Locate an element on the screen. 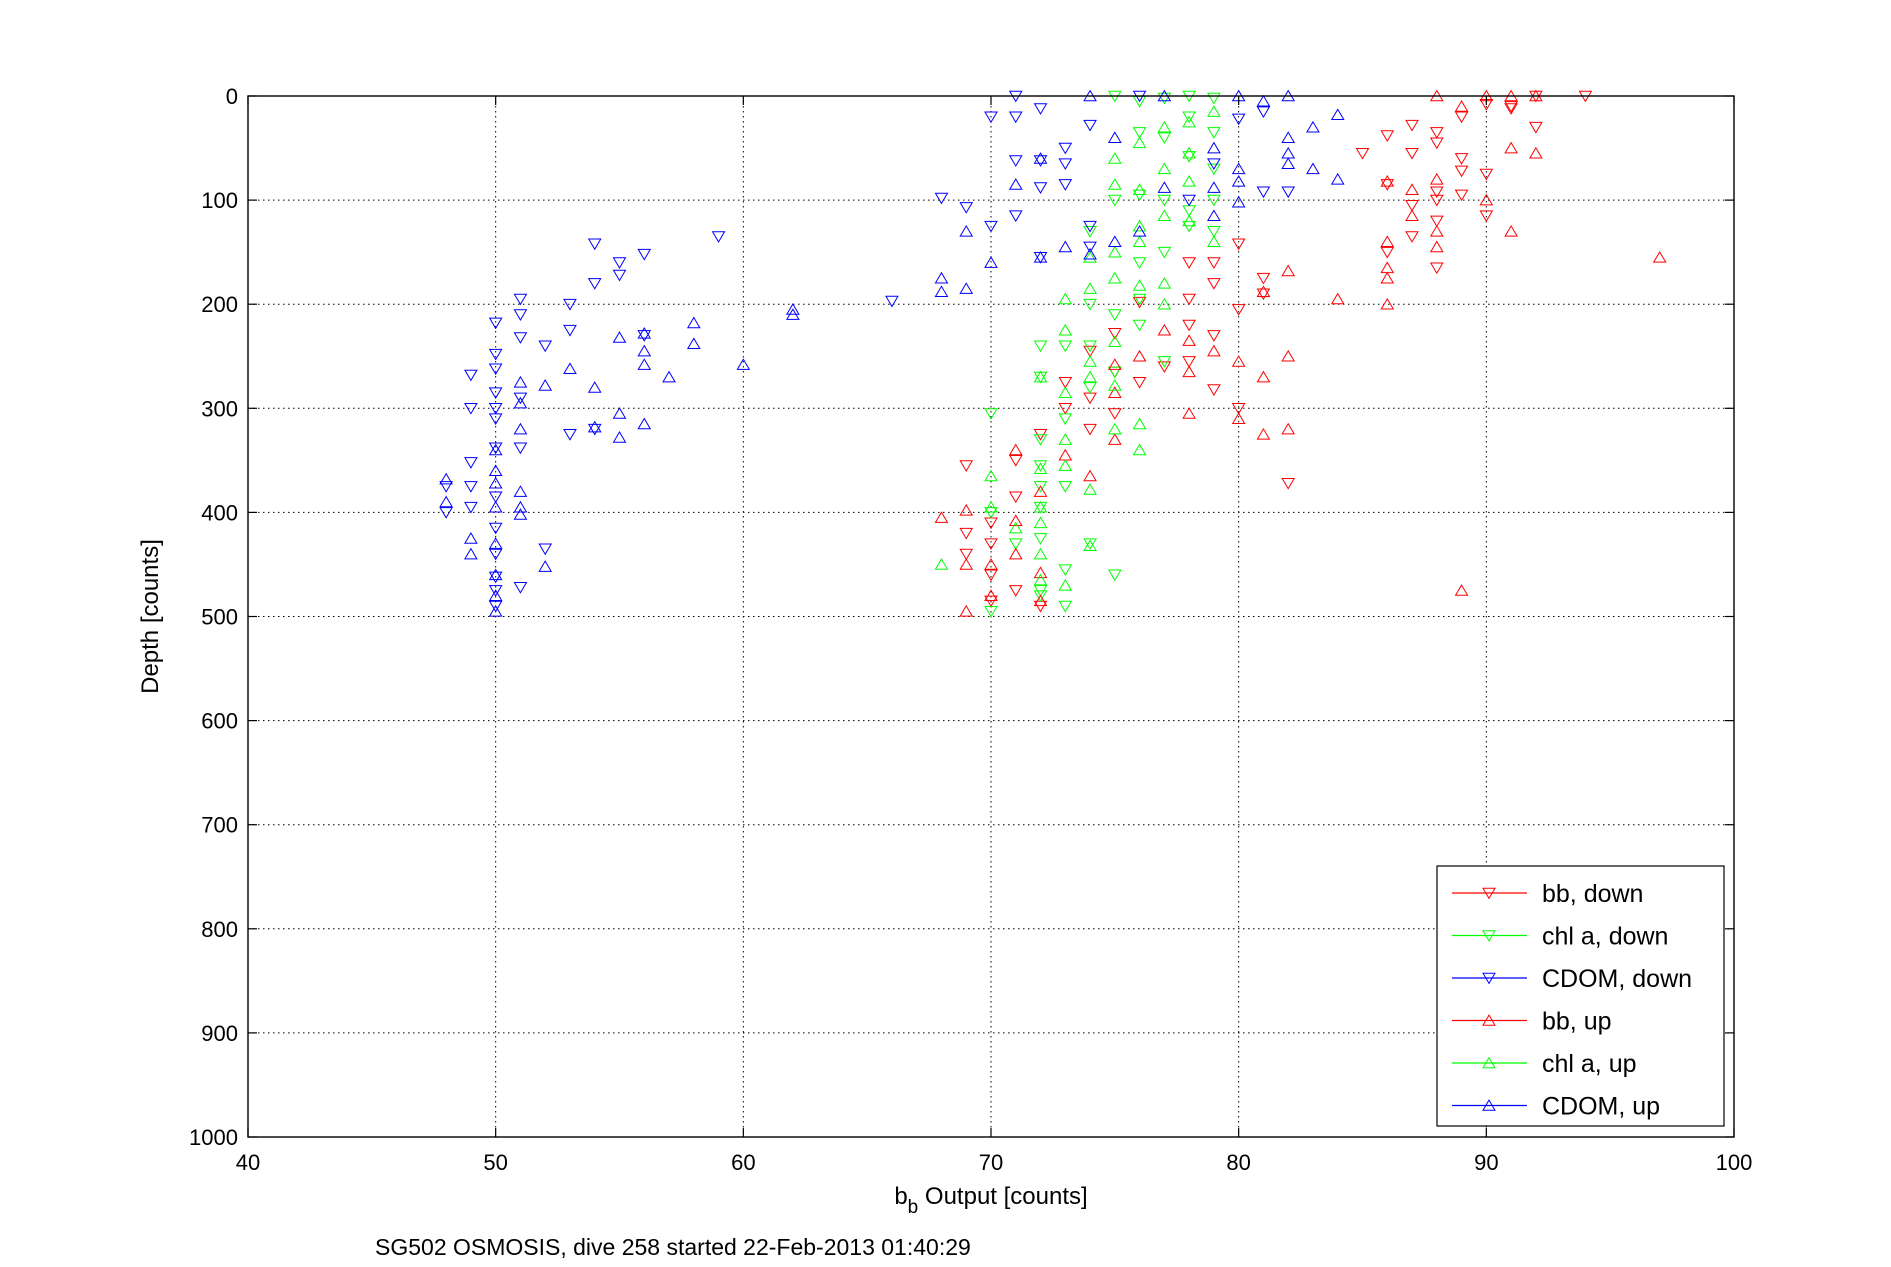  y-tick-label: 300 is located at coordinates (219, 408).